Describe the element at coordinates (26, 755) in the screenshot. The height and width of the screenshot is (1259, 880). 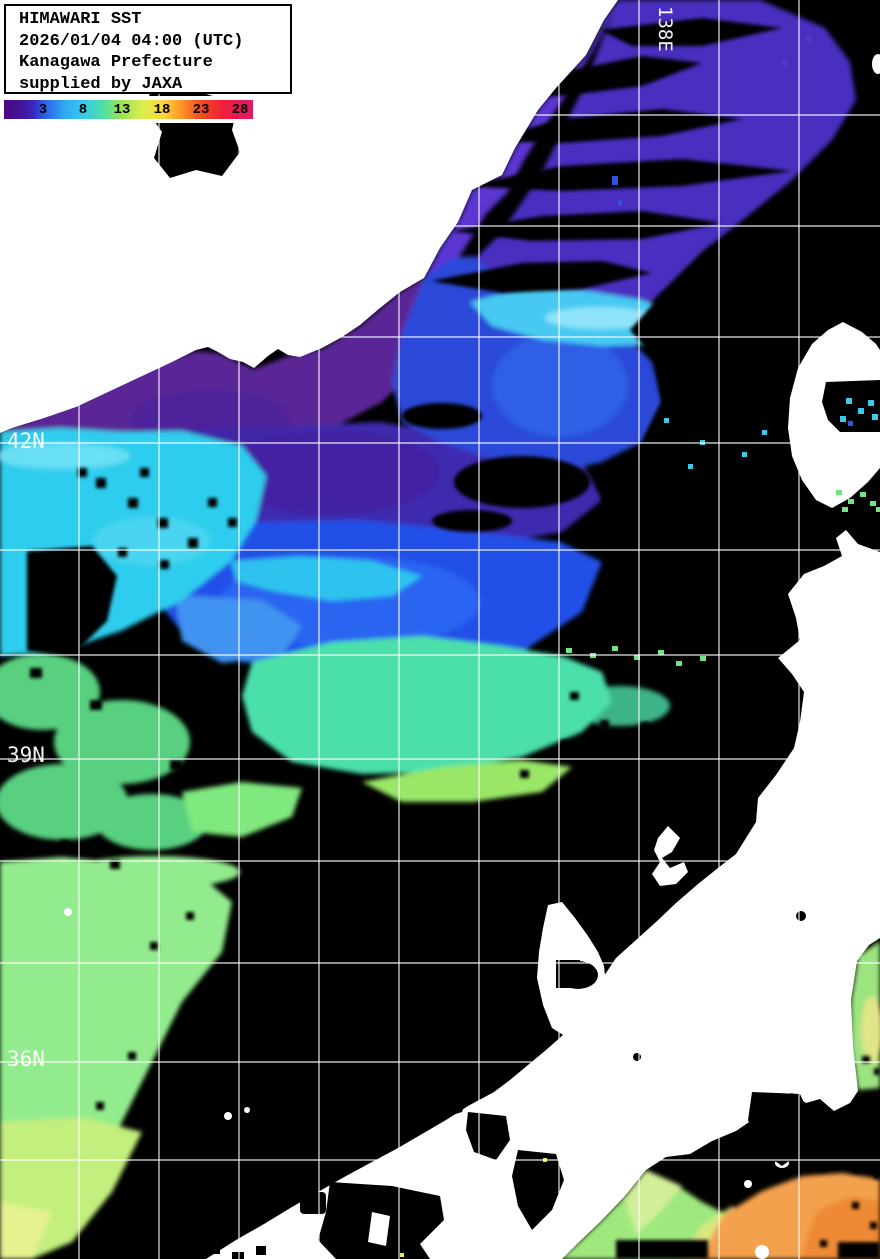
I see `latitude-label: 39N` at that location.